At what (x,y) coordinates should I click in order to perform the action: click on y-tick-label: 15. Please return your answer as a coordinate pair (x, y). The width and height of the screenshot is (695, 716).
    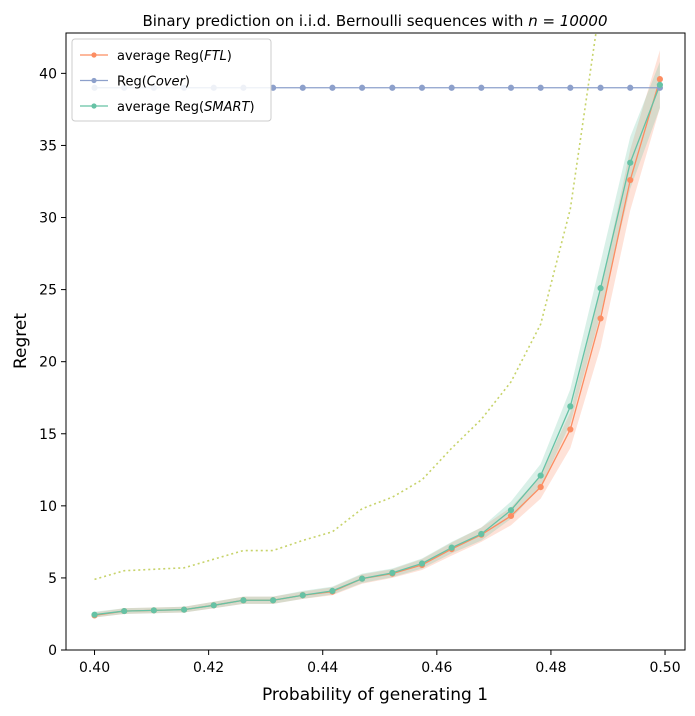
    Looking at the image, I should click on (48, 435).